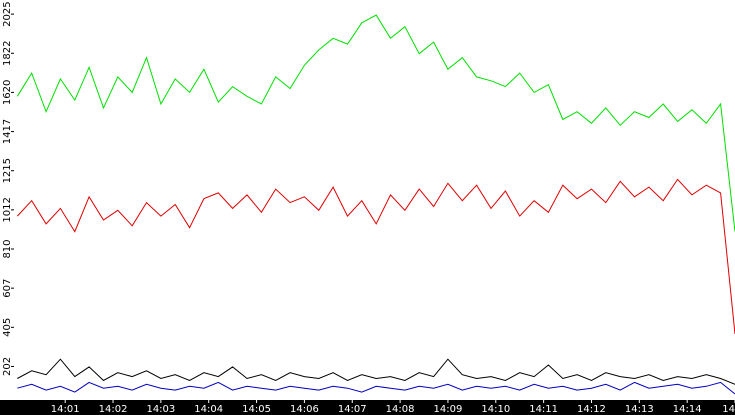 The width and height of the screenshot is (735, 415). What do you see at coordinates (208, 409) in the screenshot?
I see `x-tick-label: 14:04` at bounding box center [208, 409].